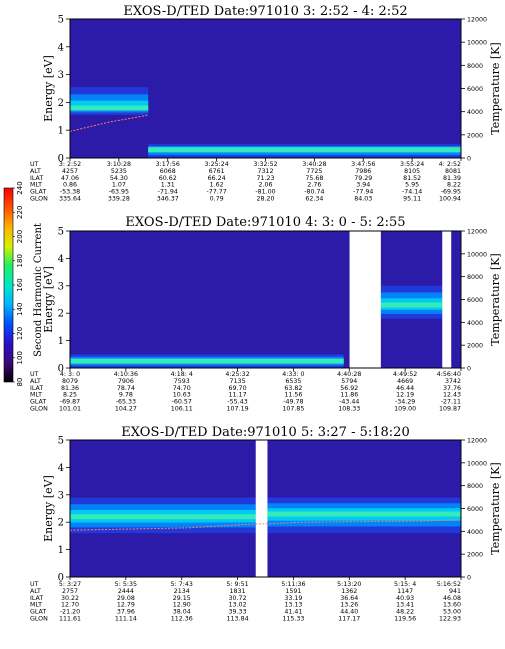  What do you see at coordinates (182, 409) in the screenshot?
I see `row-value: 106.11` at bounding box center [182, 409].